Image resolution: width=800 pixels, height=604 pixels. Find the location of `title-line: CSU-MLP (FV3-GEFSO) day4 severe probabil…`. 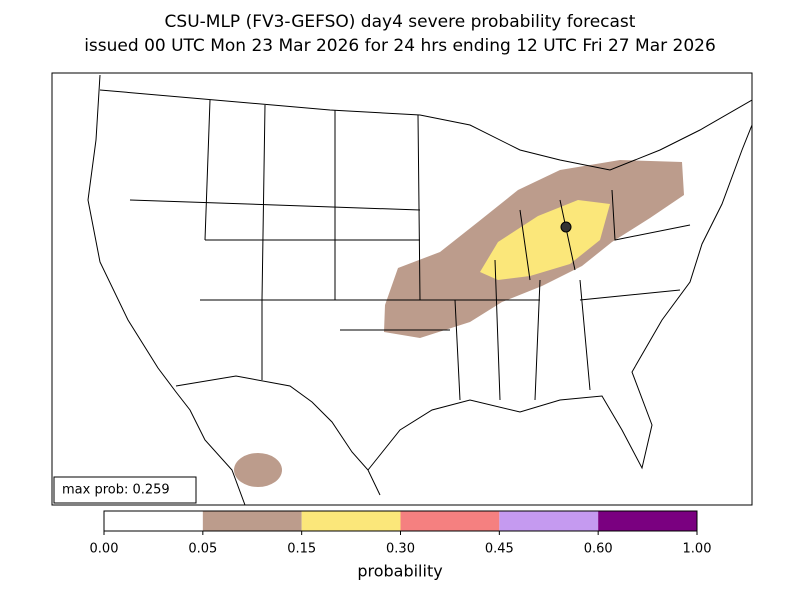

title-line: CSU-MLP (FV3-GEFSO) day4 severe probabil… is located at coordinates (400, 22).